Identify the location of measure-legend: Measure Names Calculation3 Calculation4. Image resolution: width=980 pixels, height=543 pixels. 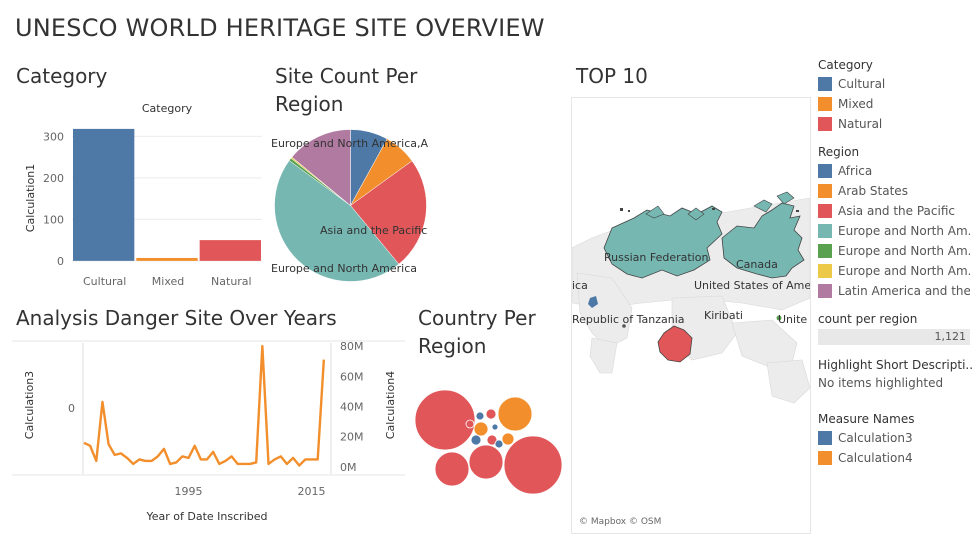
(894, 440).